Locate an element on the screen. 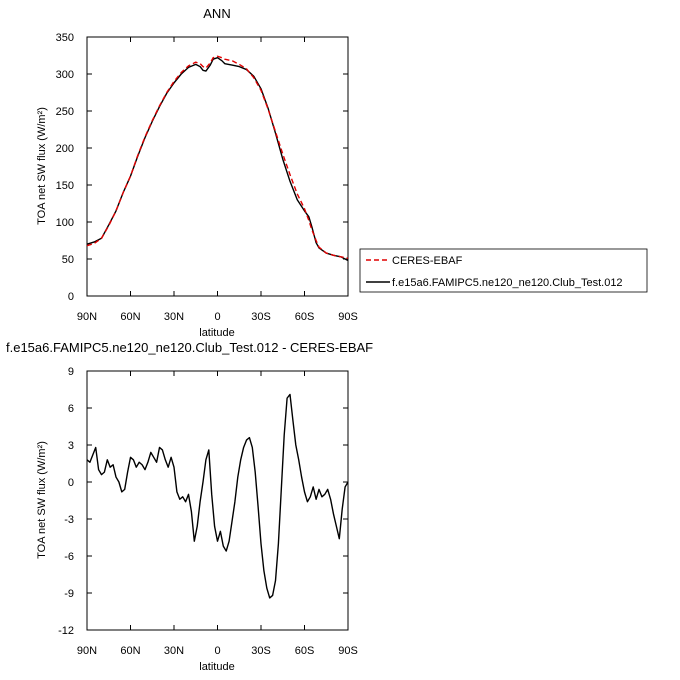  top-y-tick-label: 300 is located at coordinates (65, 75).